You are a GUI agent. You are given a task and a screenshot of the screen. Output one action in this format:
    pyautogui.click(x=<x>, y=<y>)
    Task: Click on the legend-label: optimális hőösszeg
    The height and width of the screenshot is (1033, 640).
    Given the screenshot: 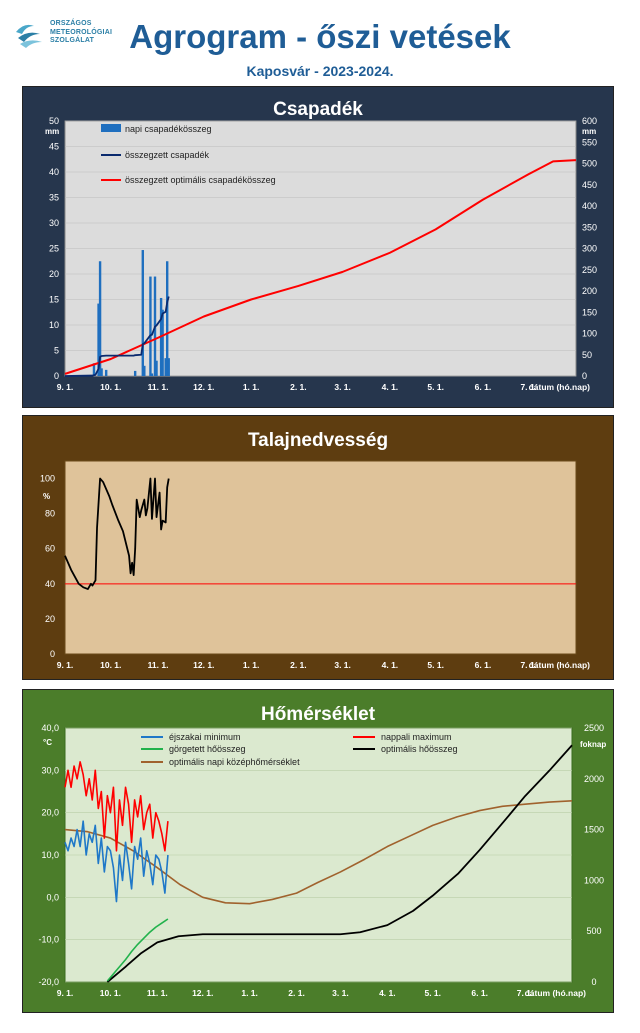 What is the action you would take?
    pyautogui.click(x=419, y=749)
    